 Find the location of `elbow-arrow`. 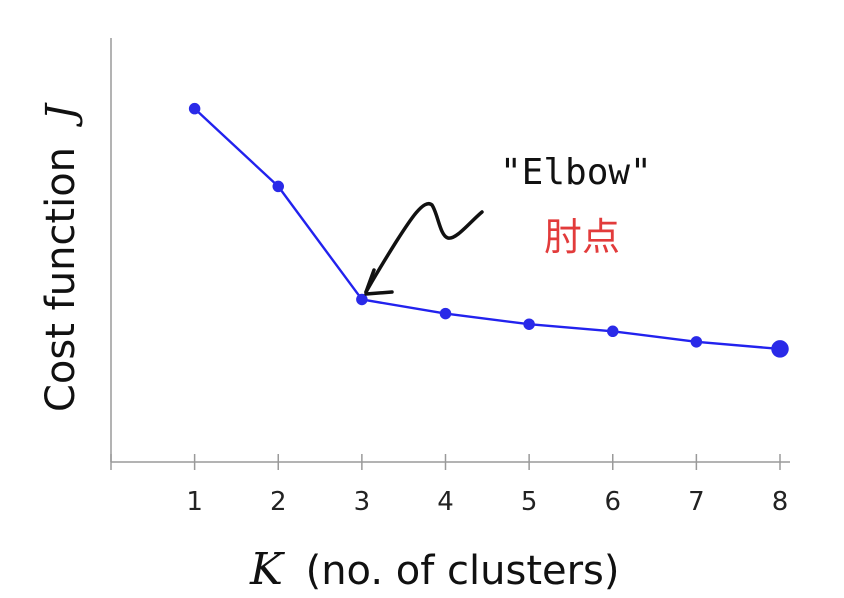

elbow-arrow is located at coordinates (424, 248).